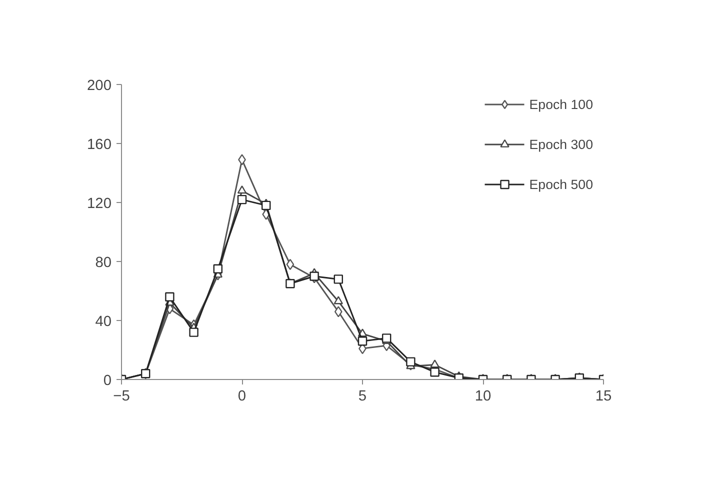 The width and height of the screenshot is (723, 478). I want to click on y-tick-label: 80, so click(103, 263).